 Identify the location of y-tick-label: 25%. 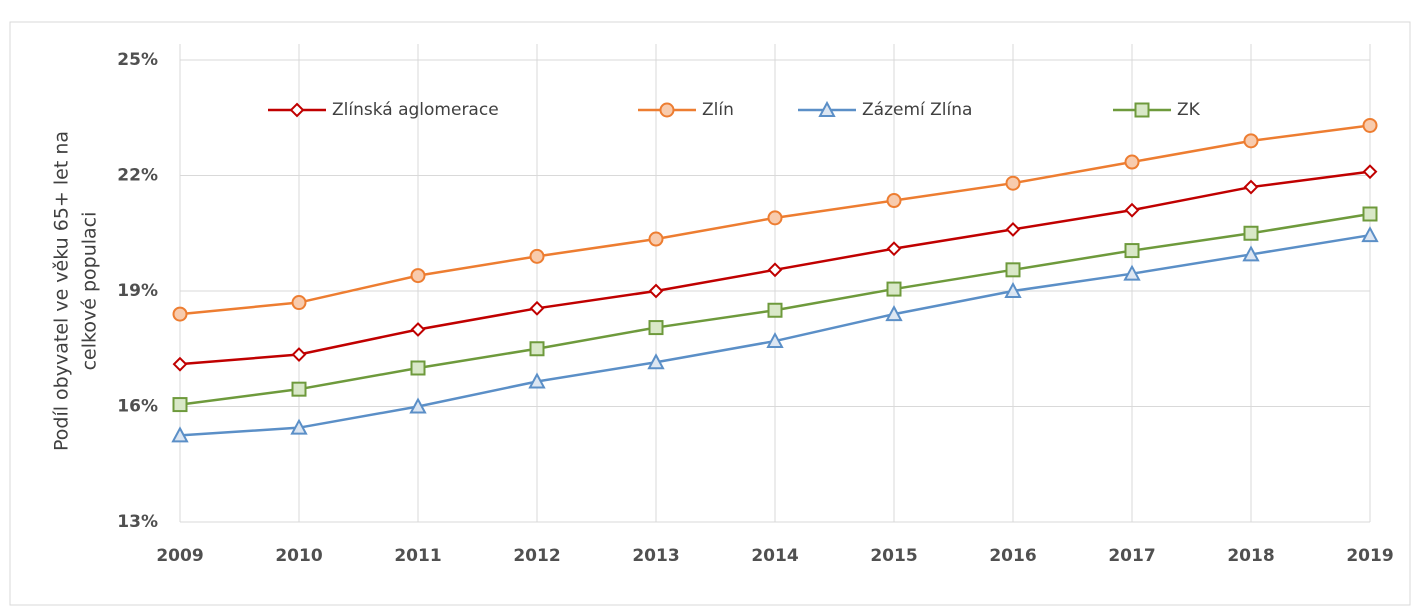
(137, 60).